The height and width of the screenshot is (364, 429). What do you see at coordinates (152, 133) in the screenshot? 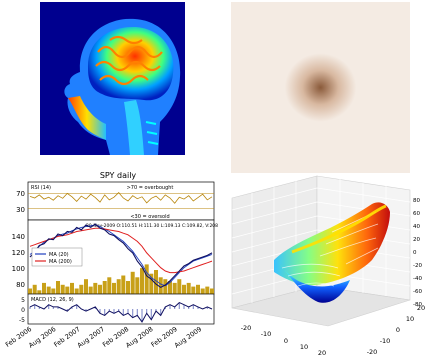
I see `spine-marks` at bounding box center [152, 133].